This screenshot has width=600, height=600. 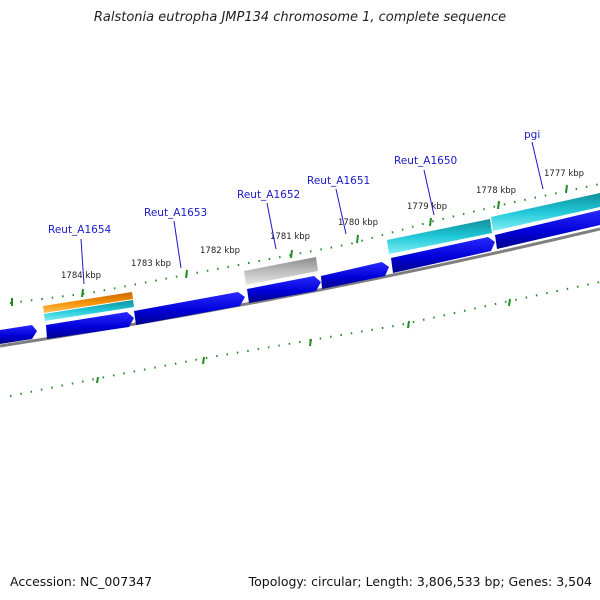 What do you see at coordinates (80, 230) in the screenshot?
I see `gene-label: Reut_A1654` at bounding box center [80, 230].